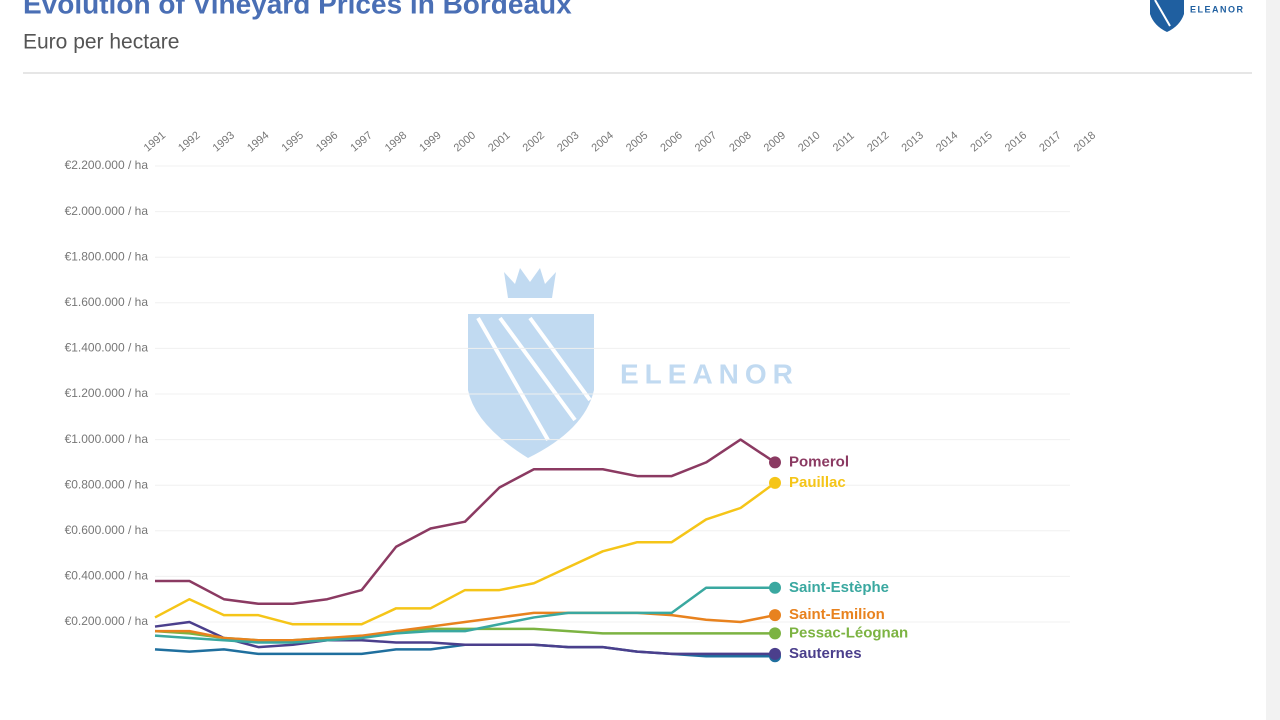 The width and height of the screenshot is (1280, 720). What do you see at coordinates (709, 373) in the screenshot?
I see `watermark-text: ELEANOR` at bounding box center [709, 373].